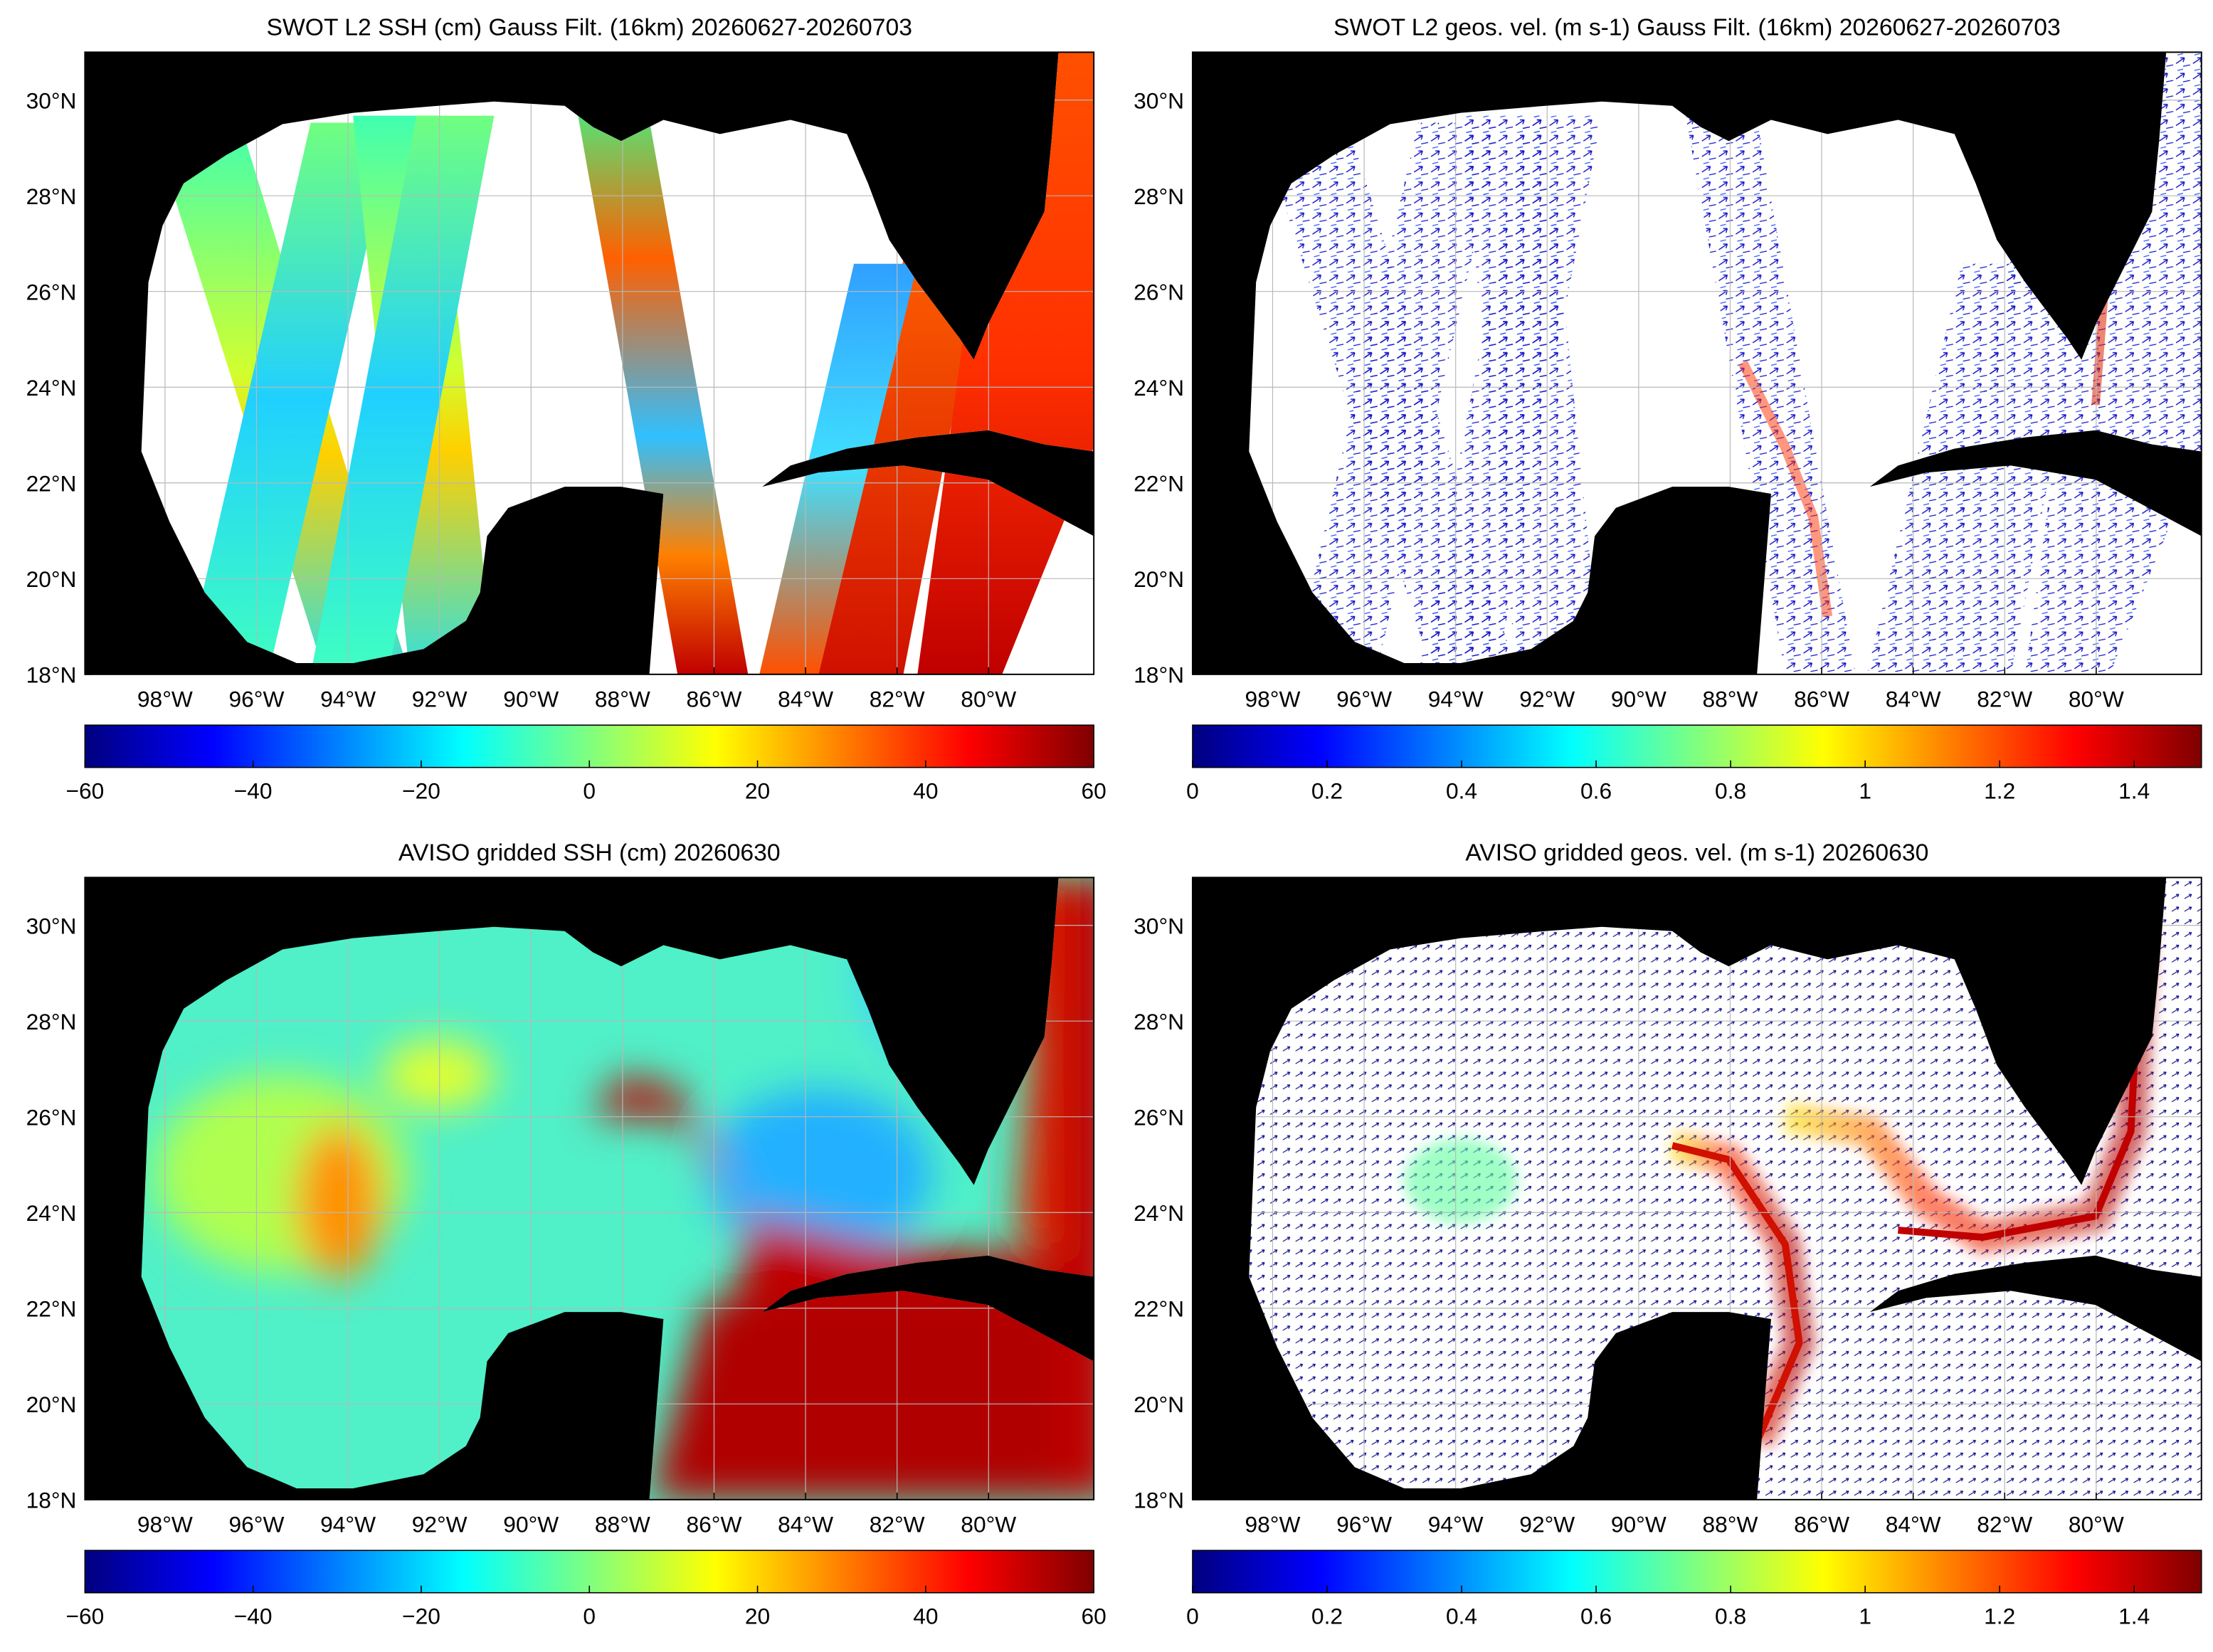  What do you see at coordinates (925, 790) in the screenshot?
I see `colorbar-tick-label: 40` at bounding box center [925, 790].